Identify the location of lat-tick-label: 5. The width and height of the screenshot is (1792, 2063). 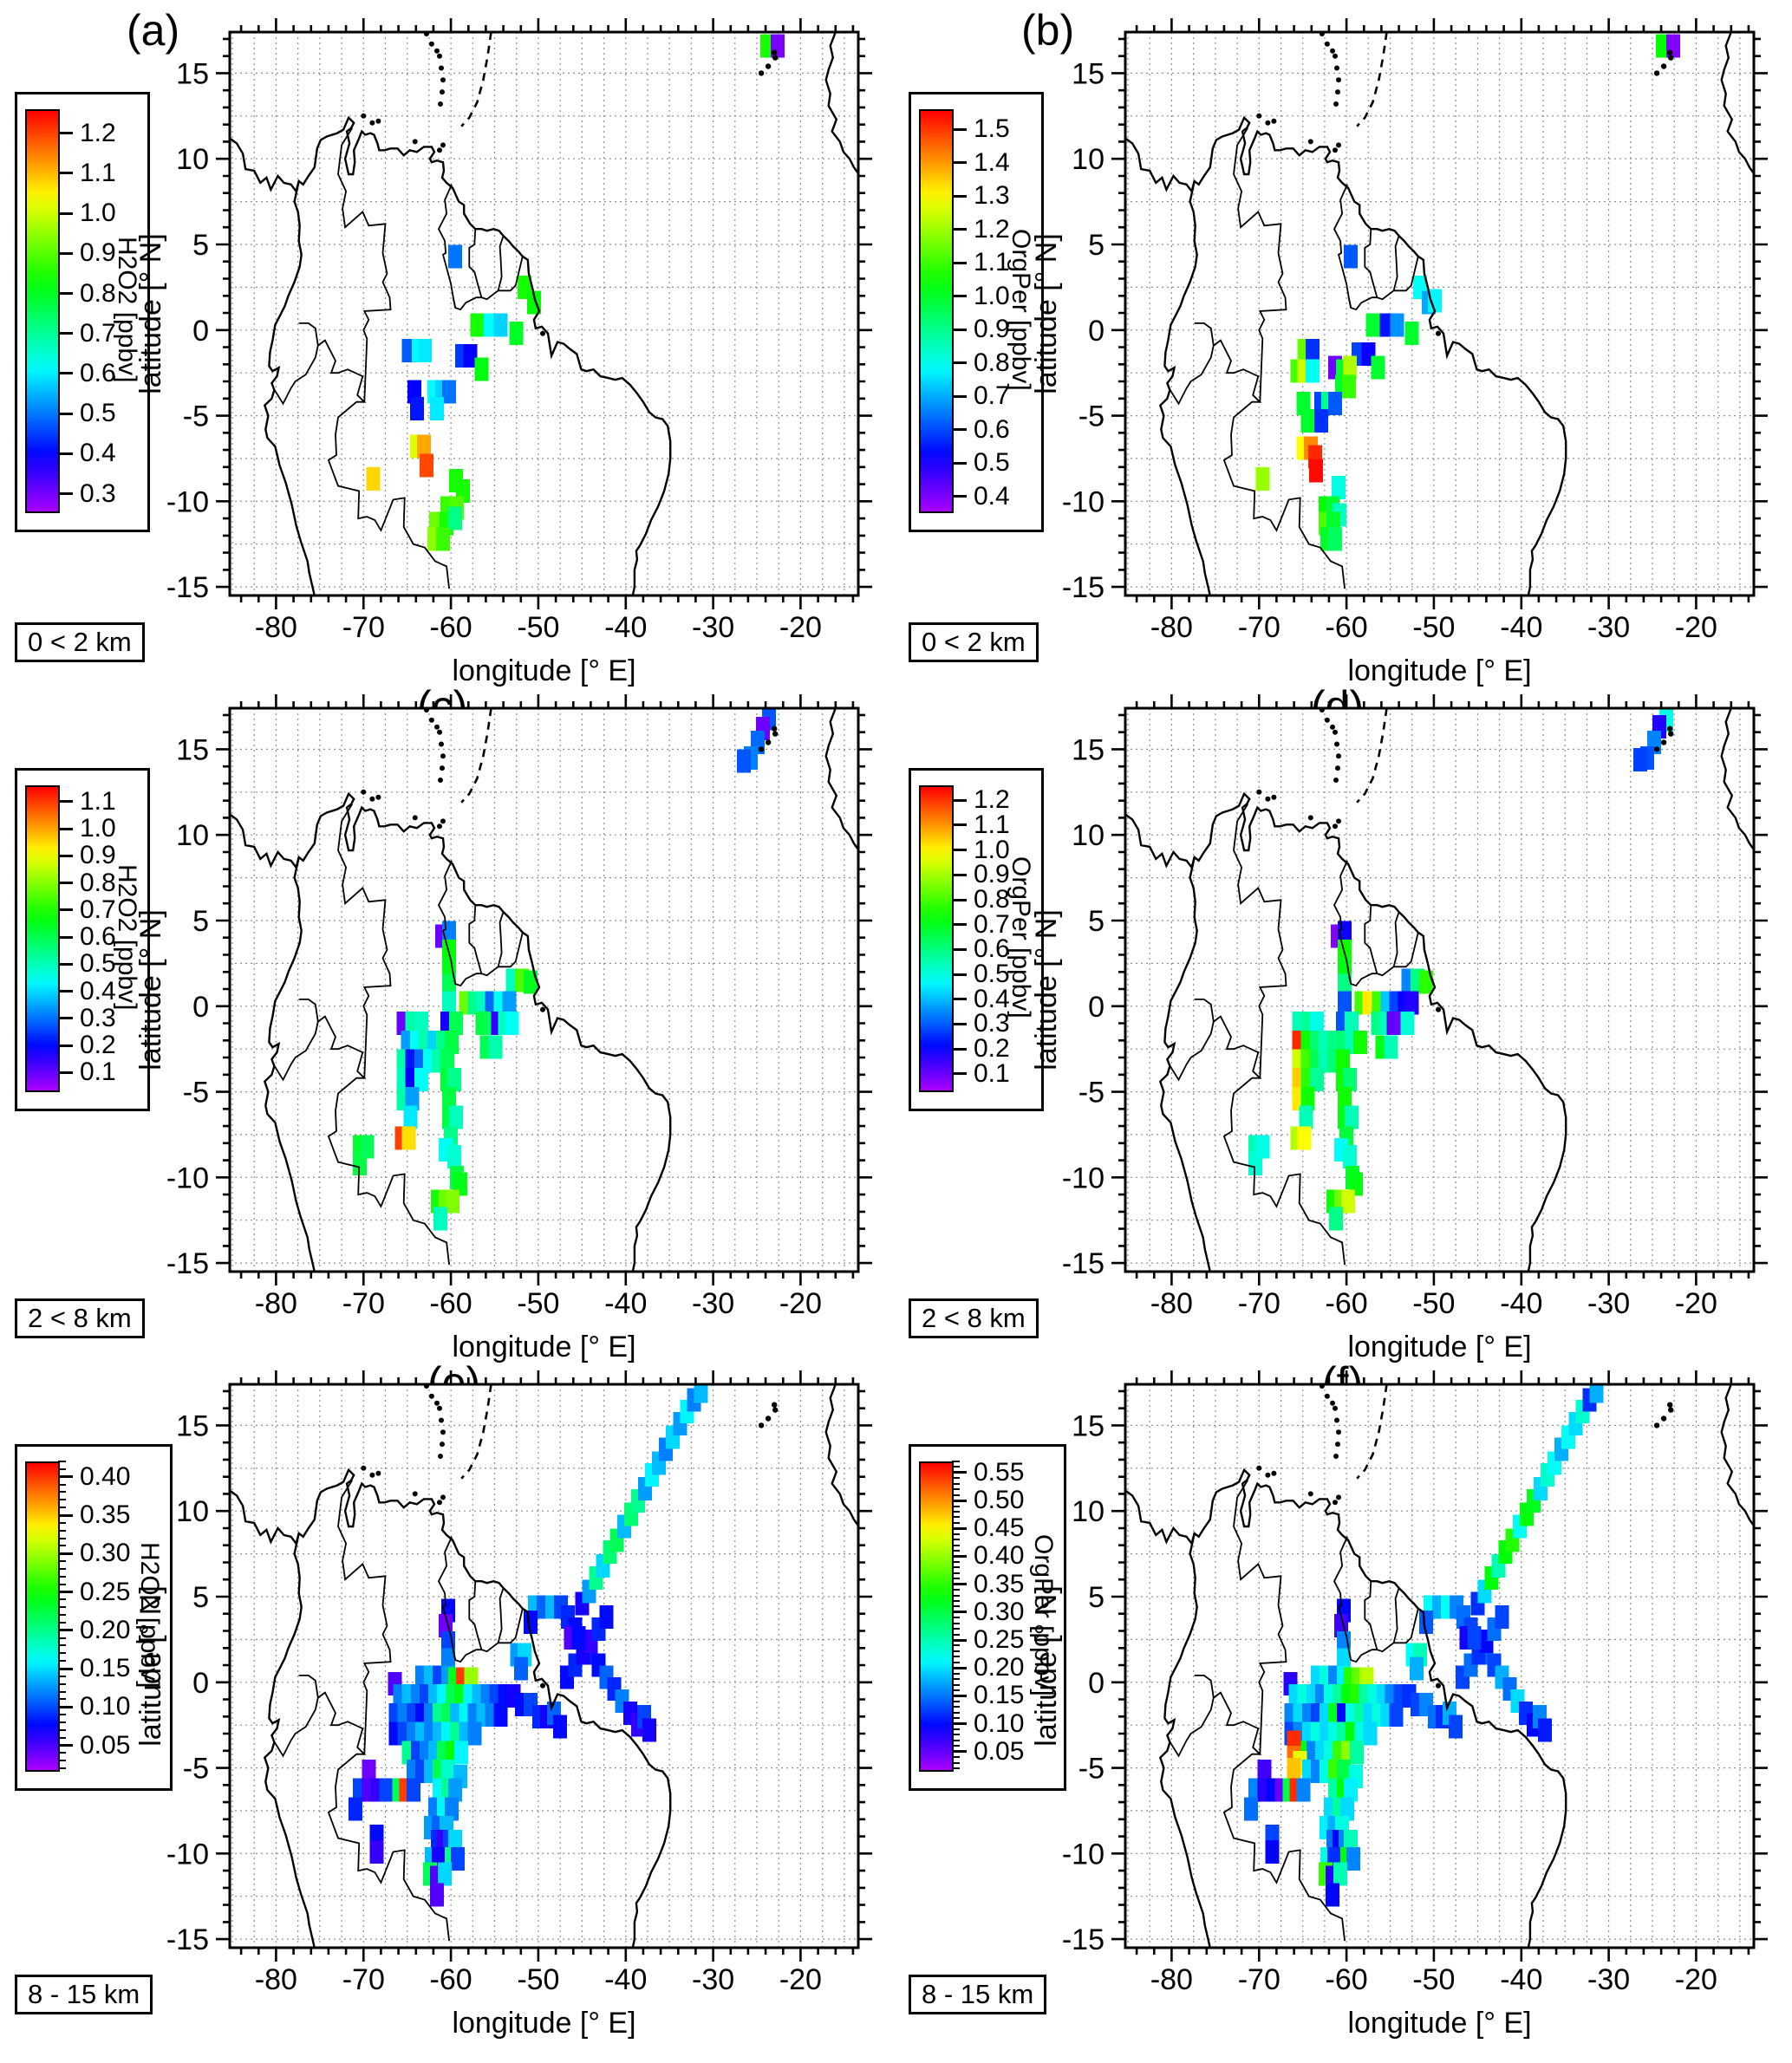
(1096, 921).